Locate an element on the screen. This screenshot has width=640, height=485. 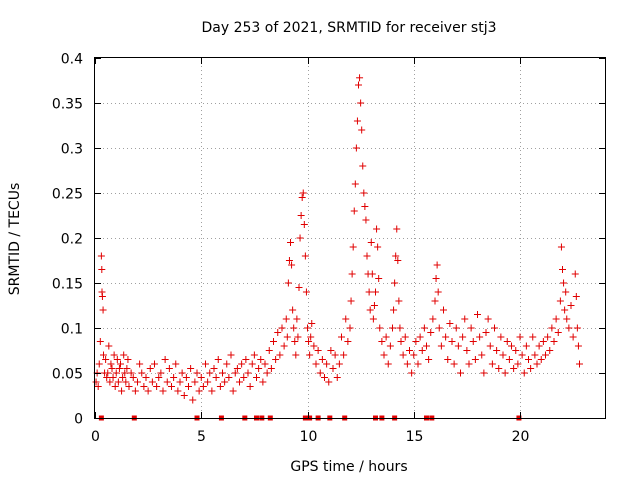
y-tick-label: 0 is located at coordinates (78, 420).